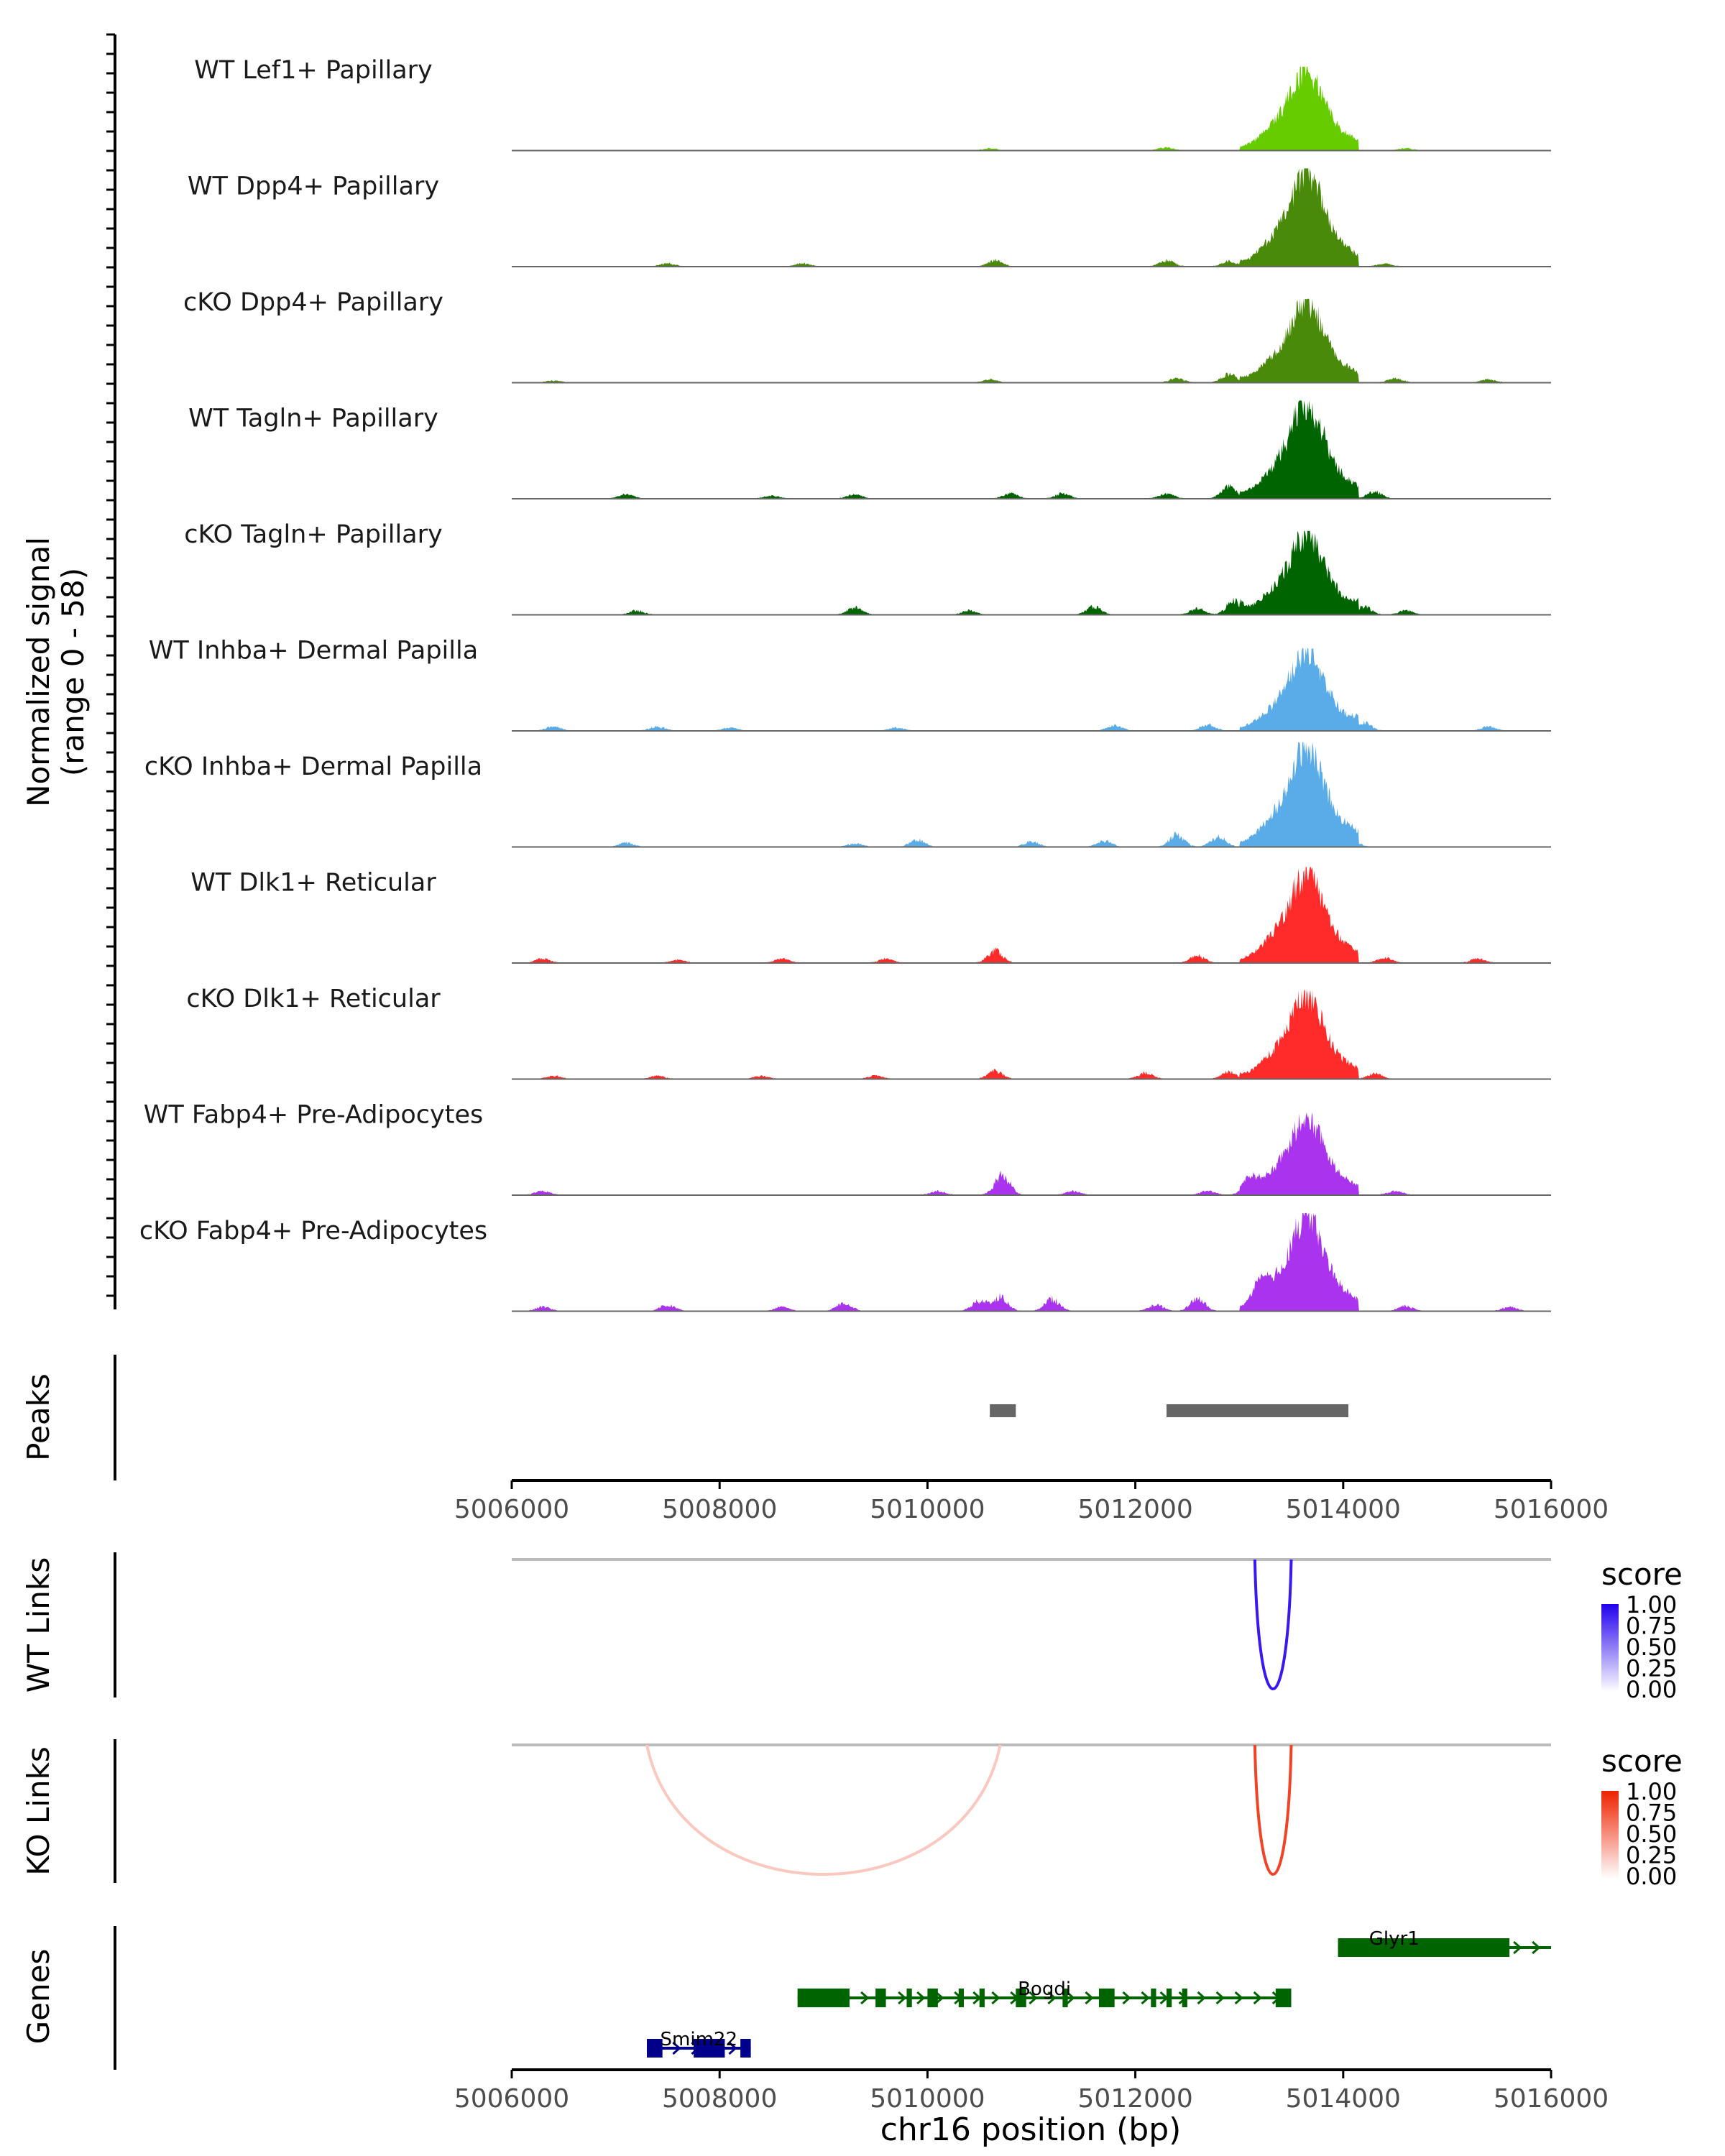  Describe the element at coordinates (1642, 1761) in the screenshot. I see `ko-legend-title: score` at that location.